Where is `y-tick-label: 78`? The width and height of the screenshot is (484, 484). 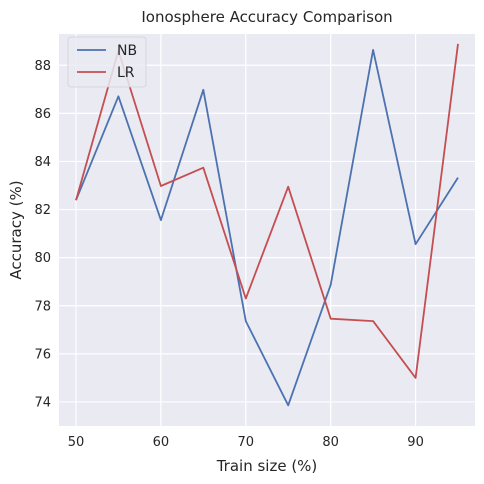
y-tick-label: 78 is located at coordinates (42, 306).